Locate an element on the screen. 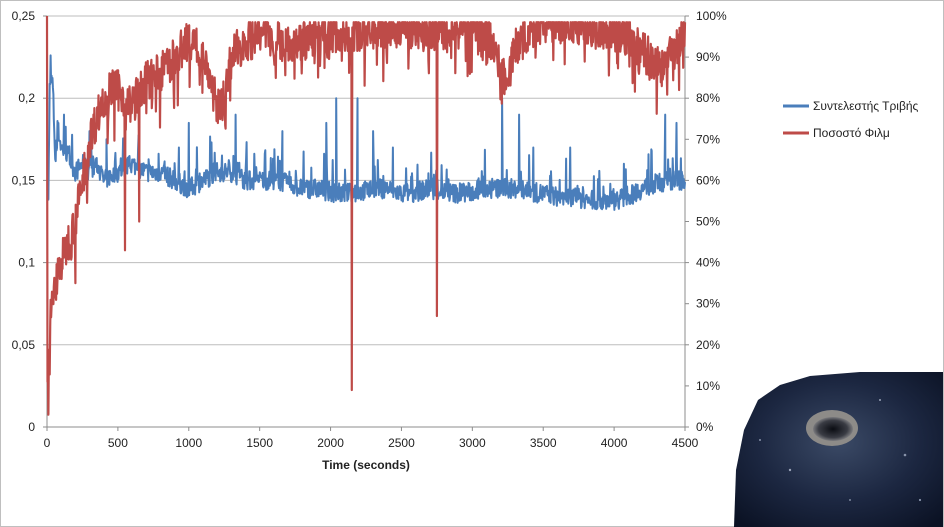  y2-tick-label: 20% is located at coordinates (708, 345).